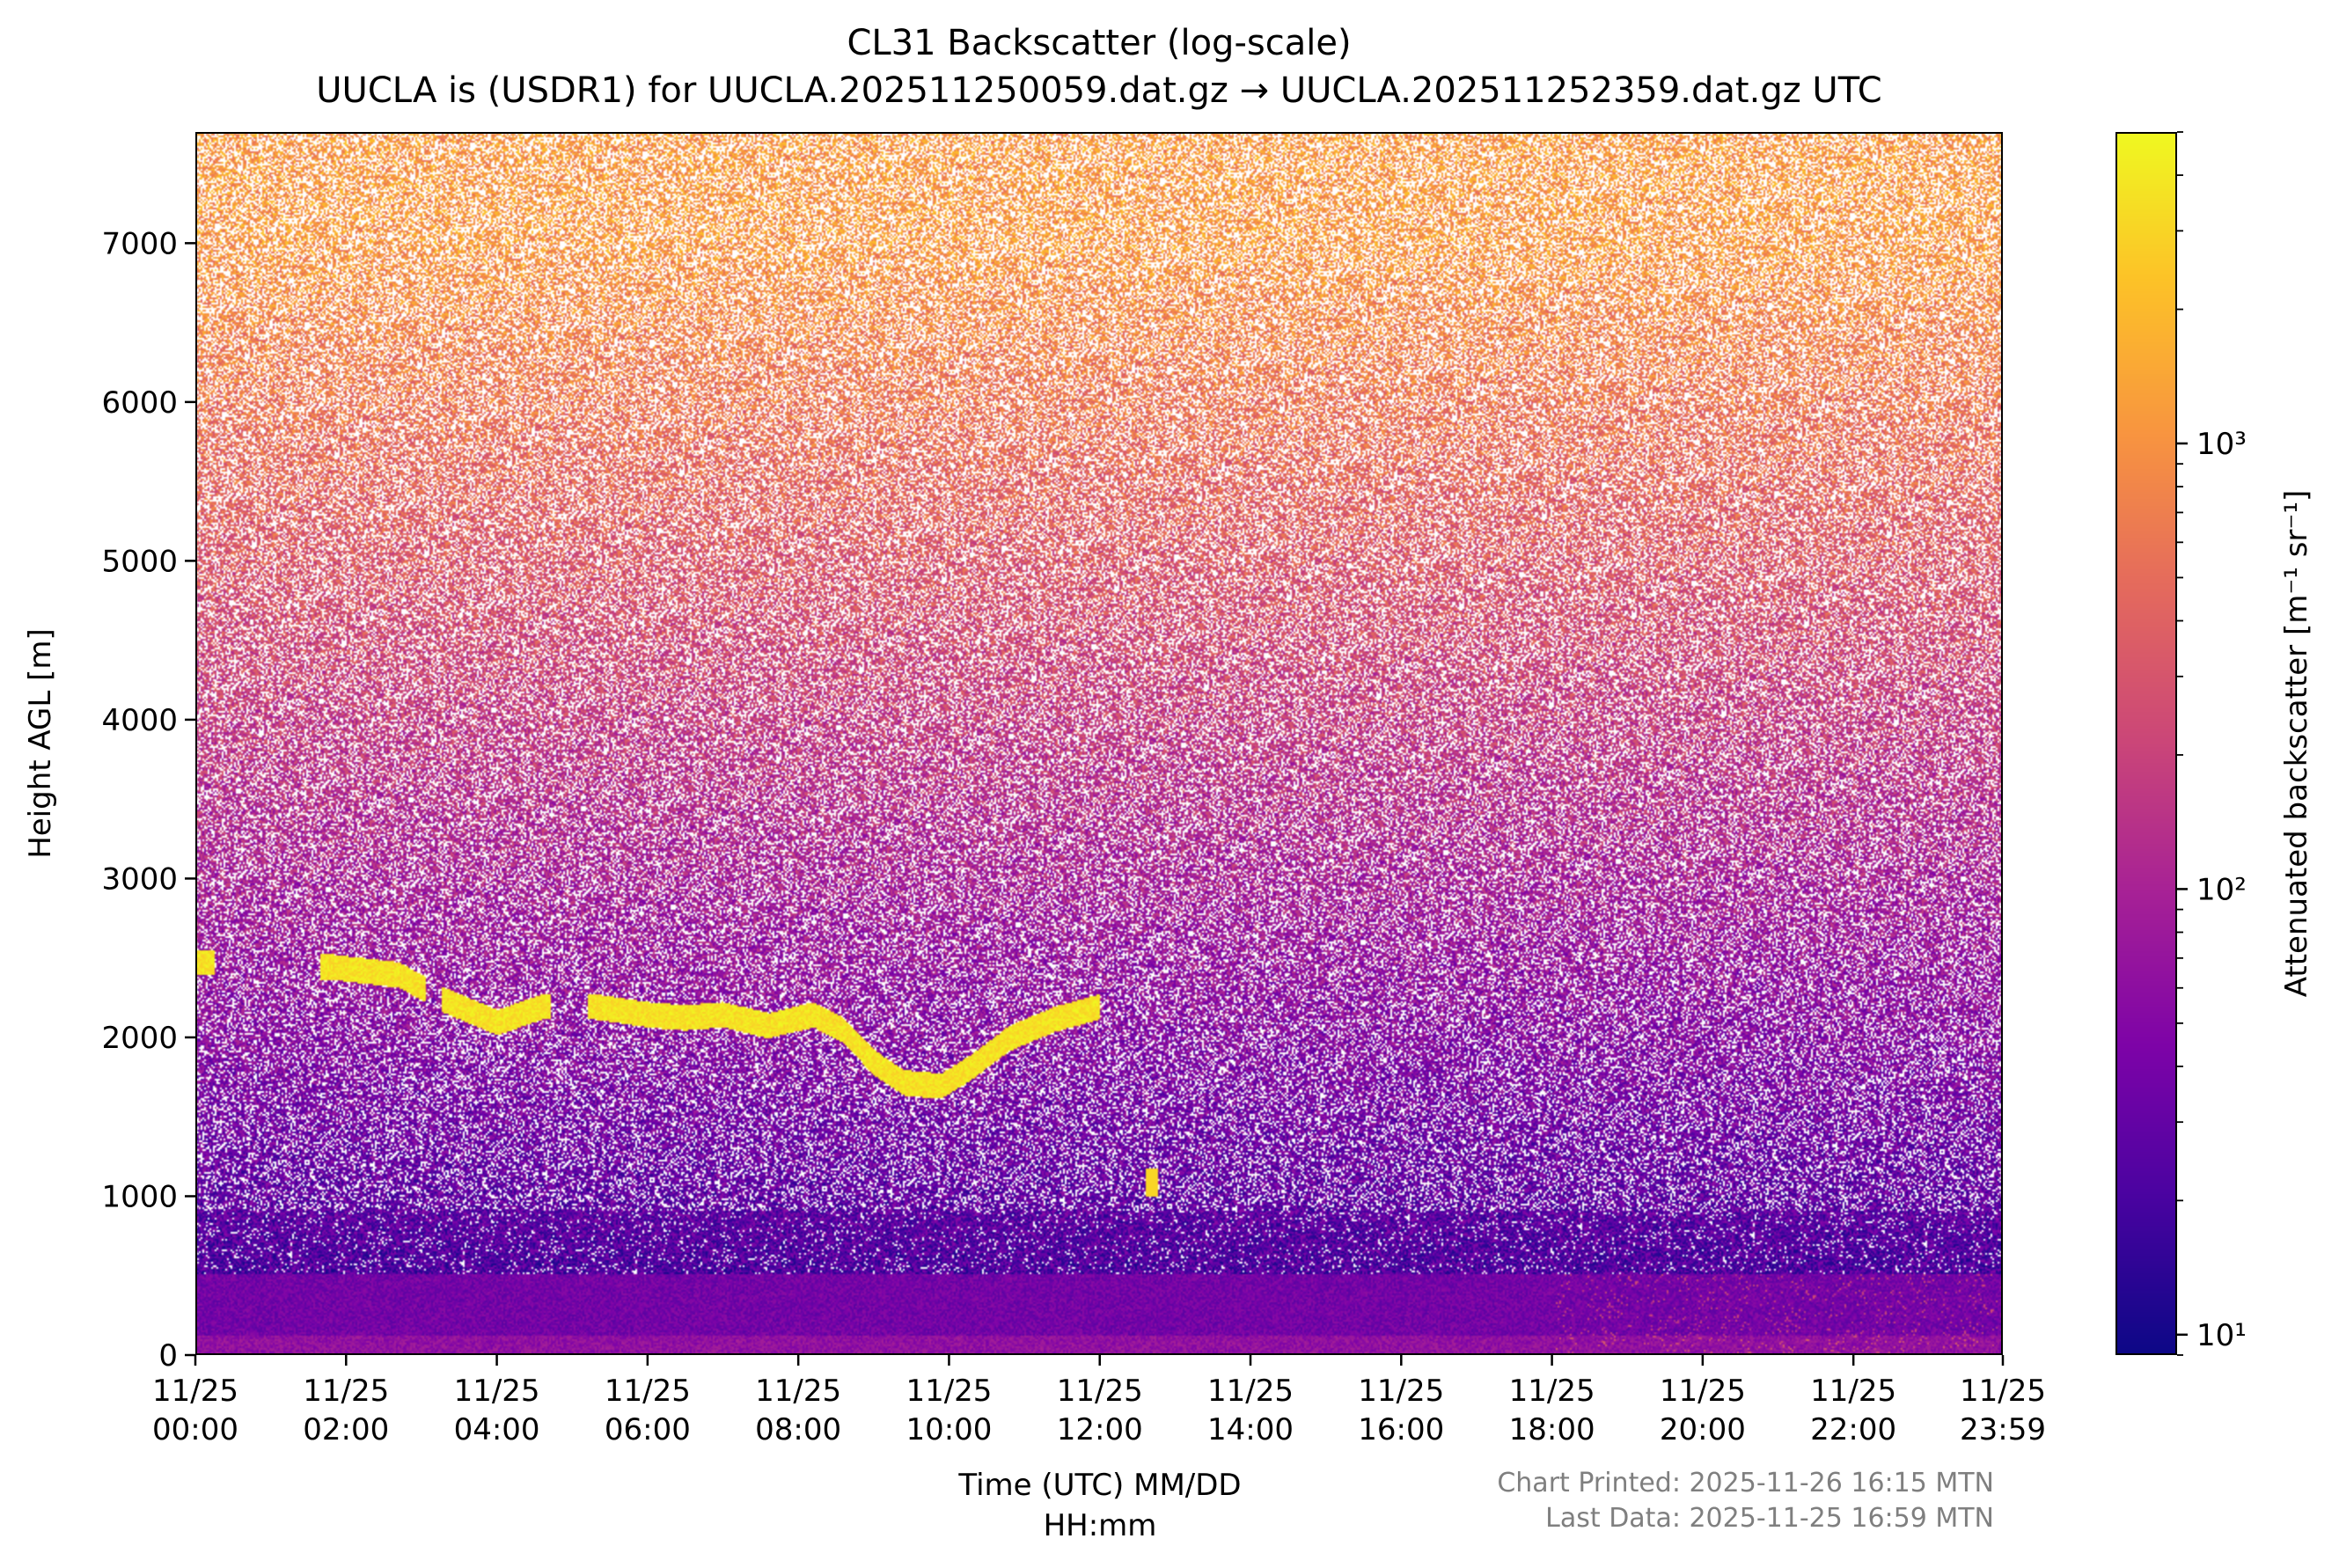 The image size is (2339, 1568). I want to click on x-axis-label-line2: HH:mm, so click(1100, 1525).